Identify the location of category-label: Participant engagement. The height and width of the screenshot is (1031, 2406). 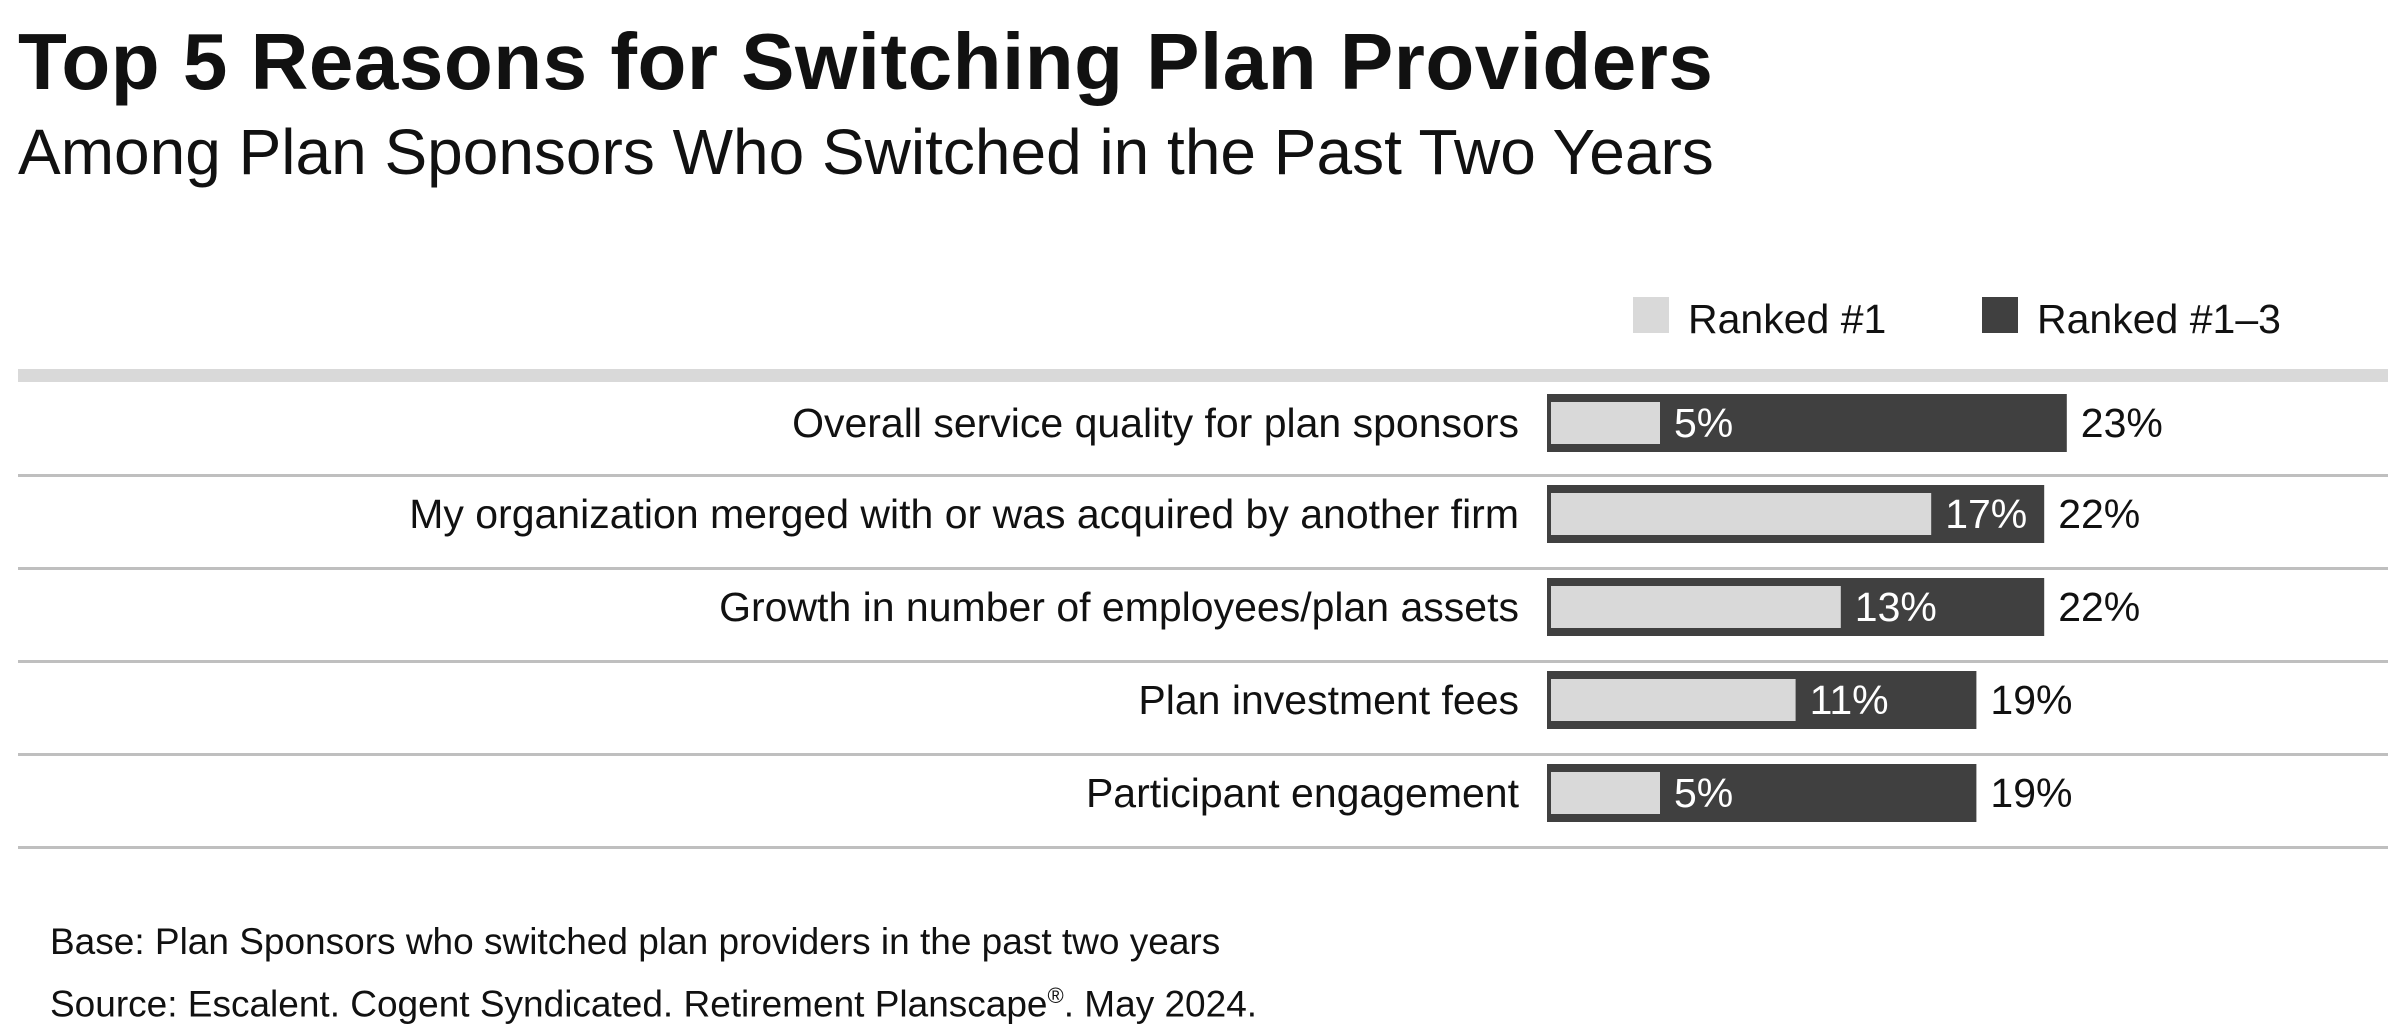
(1303, 793).